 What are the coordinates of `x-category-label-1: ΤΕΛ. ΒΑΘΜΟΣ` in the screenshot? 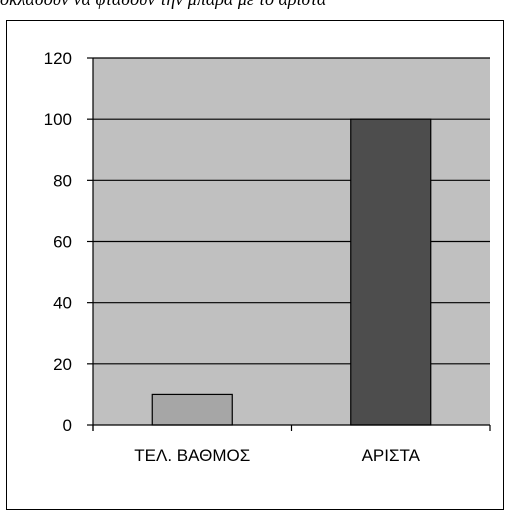 It's located at (192, 455).